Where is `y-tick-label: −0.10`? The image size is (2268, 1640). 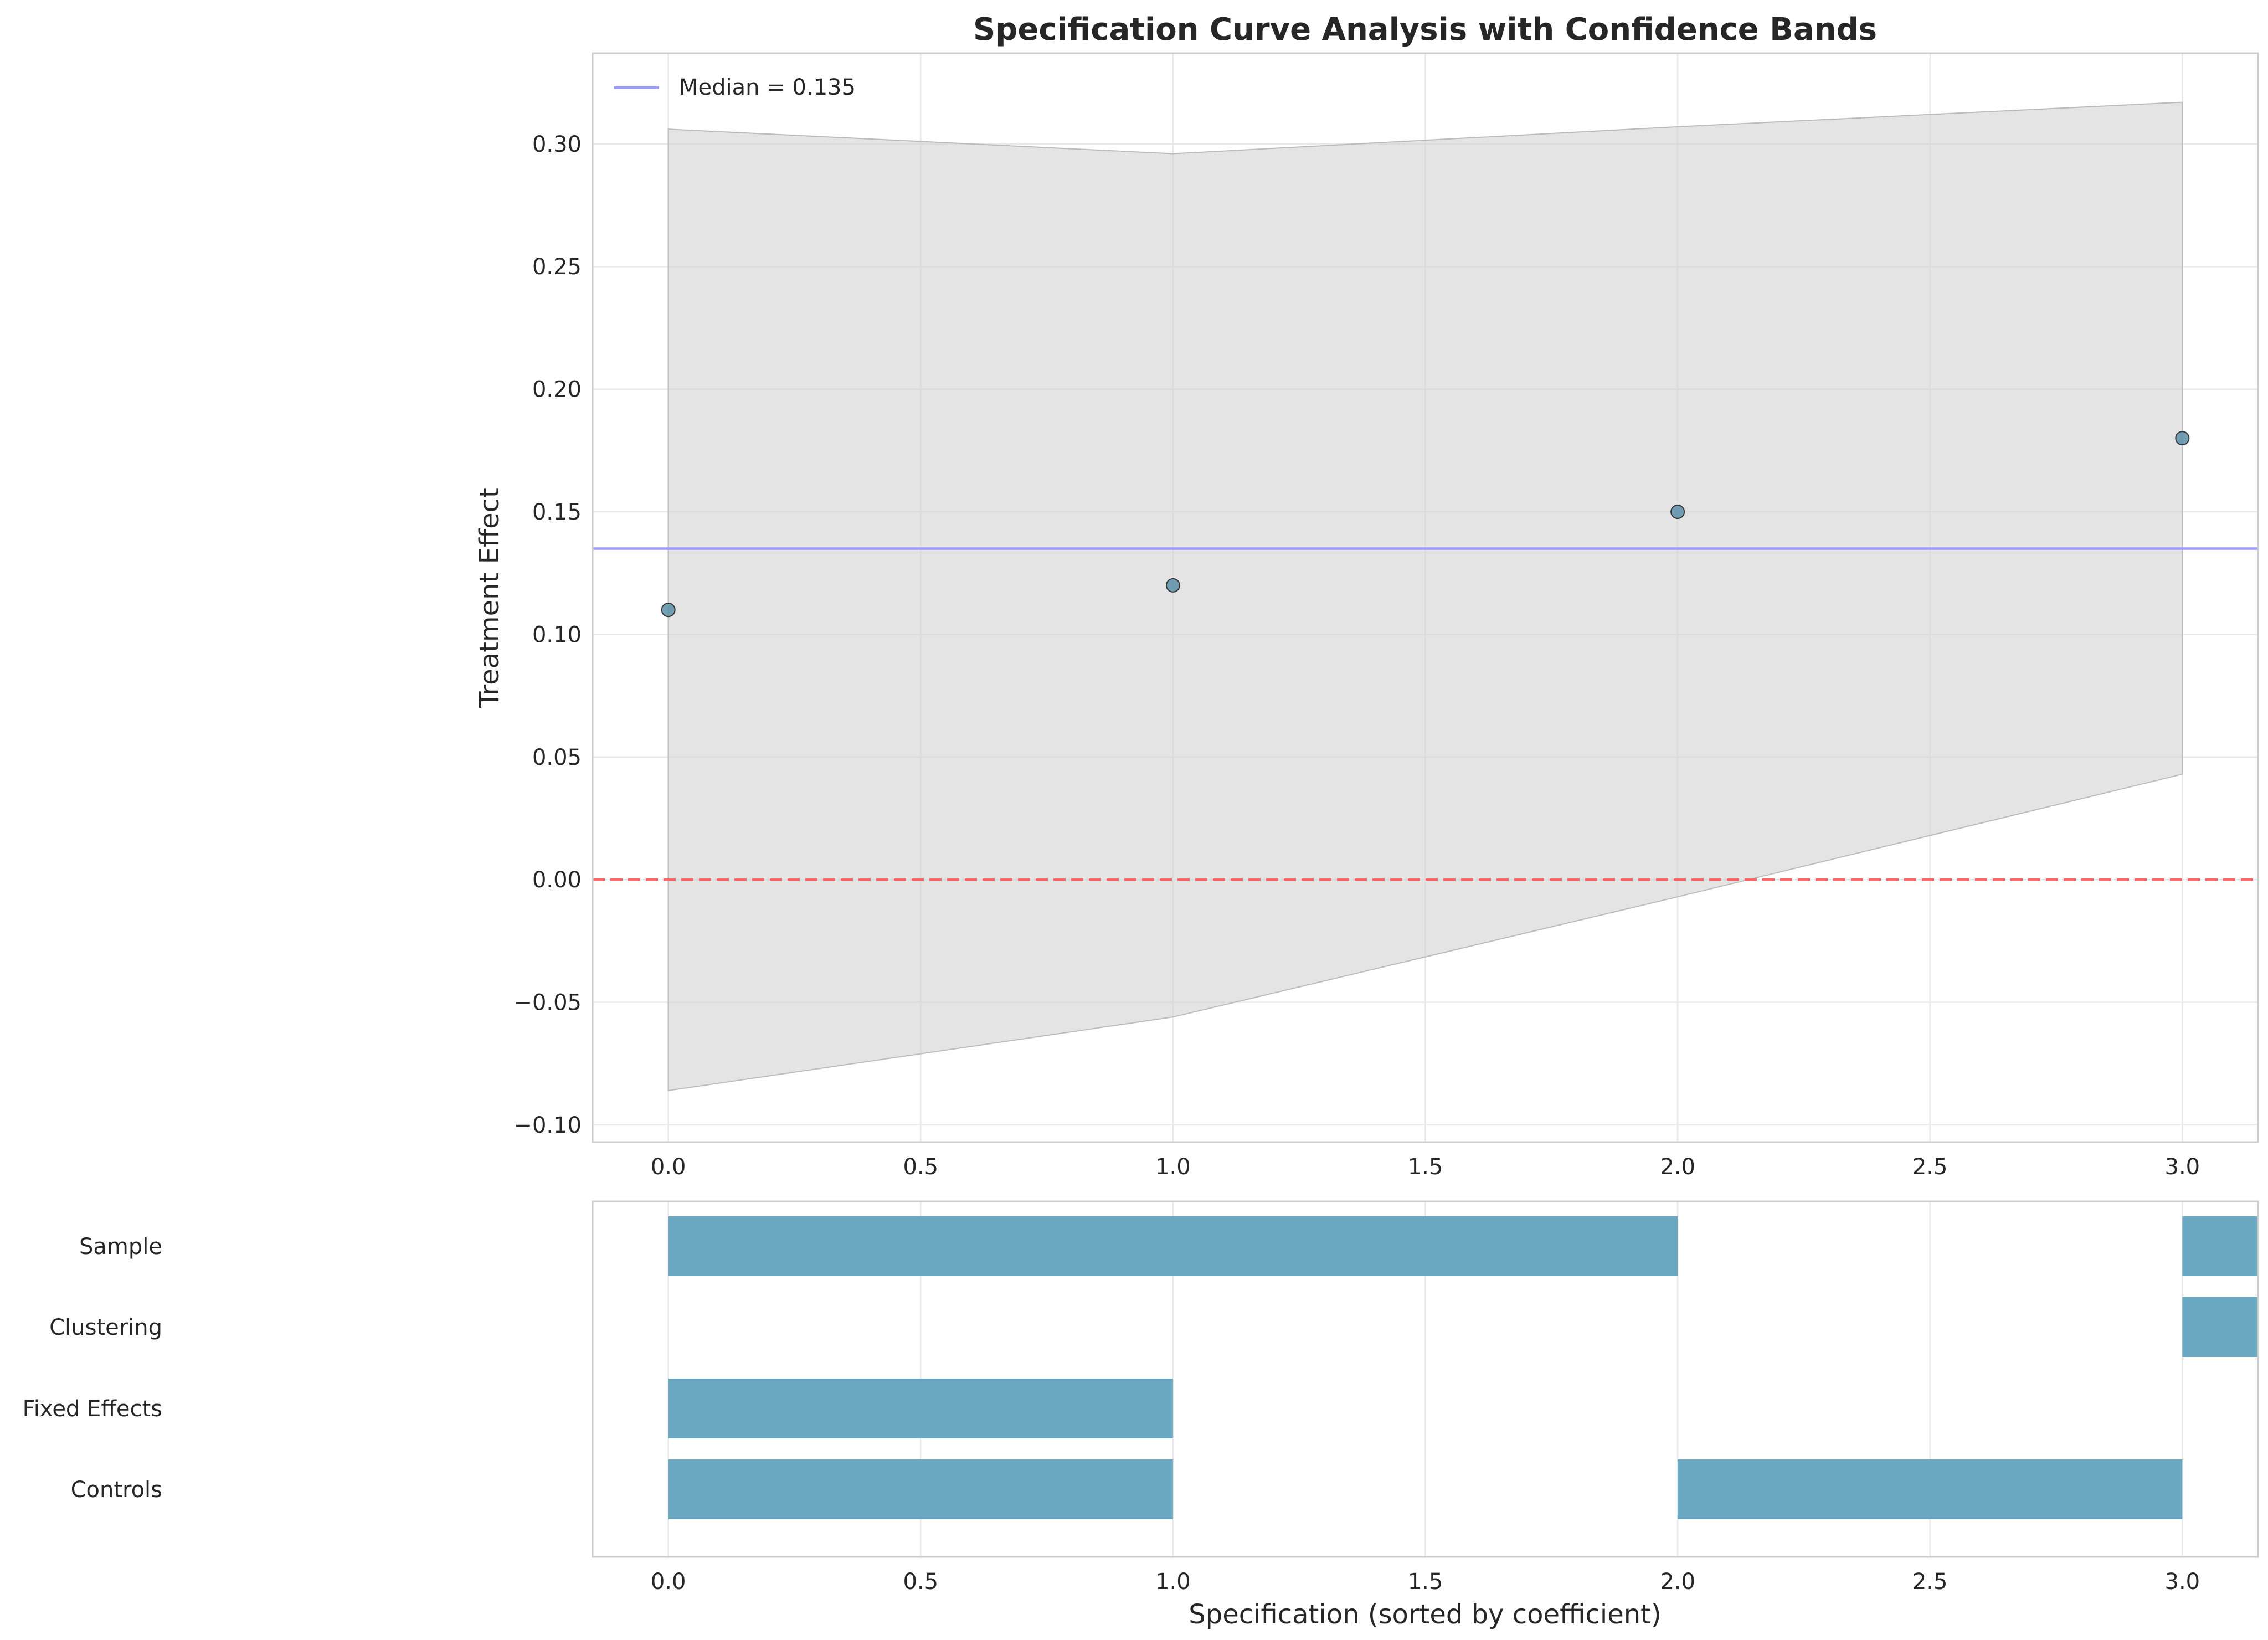 y-tick-label: −0.10 is located at coordinates (547, 1125).